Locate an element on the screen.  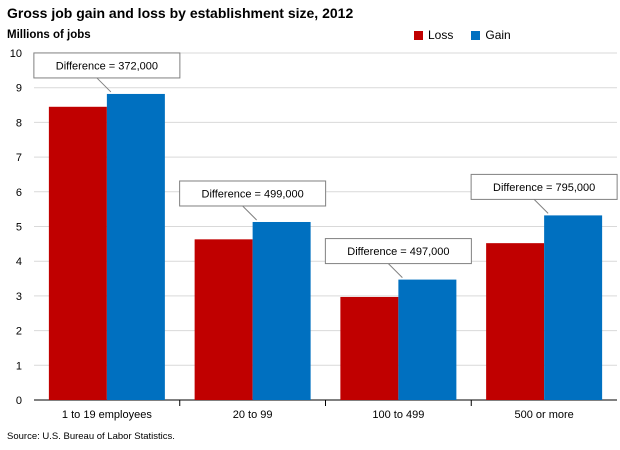
x-tick-label: 100 to 499 is located at coordinates (398, 415).